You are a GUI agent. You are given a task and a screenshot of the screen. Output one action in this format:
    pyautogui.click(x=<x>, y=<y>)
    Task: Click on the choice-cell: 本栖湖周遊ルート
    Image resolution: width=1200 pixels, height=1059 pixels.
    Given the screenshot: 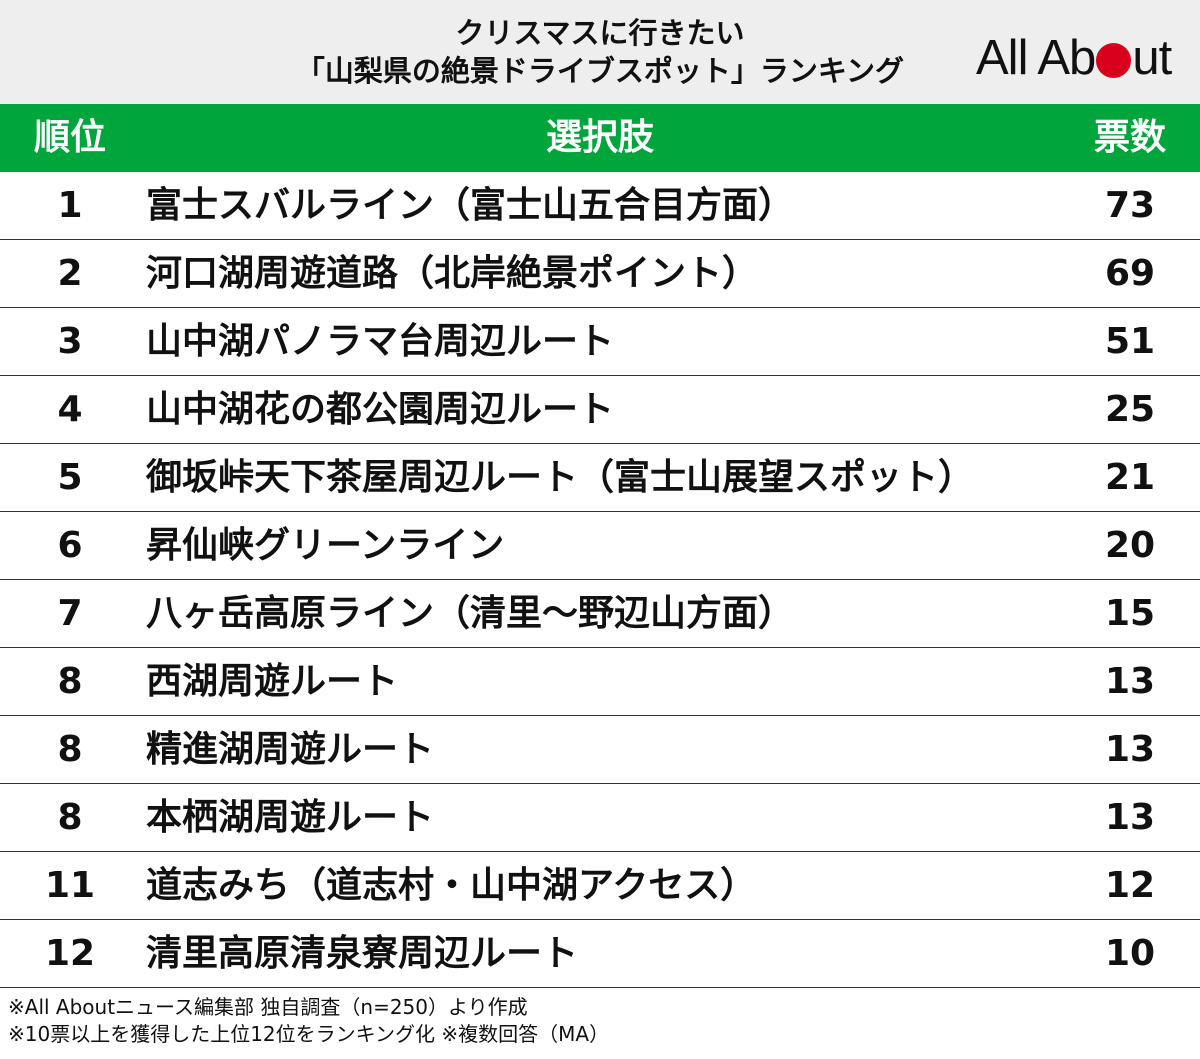 What is the action you would take?
    pyautogui.click(x=290, y=817)
    